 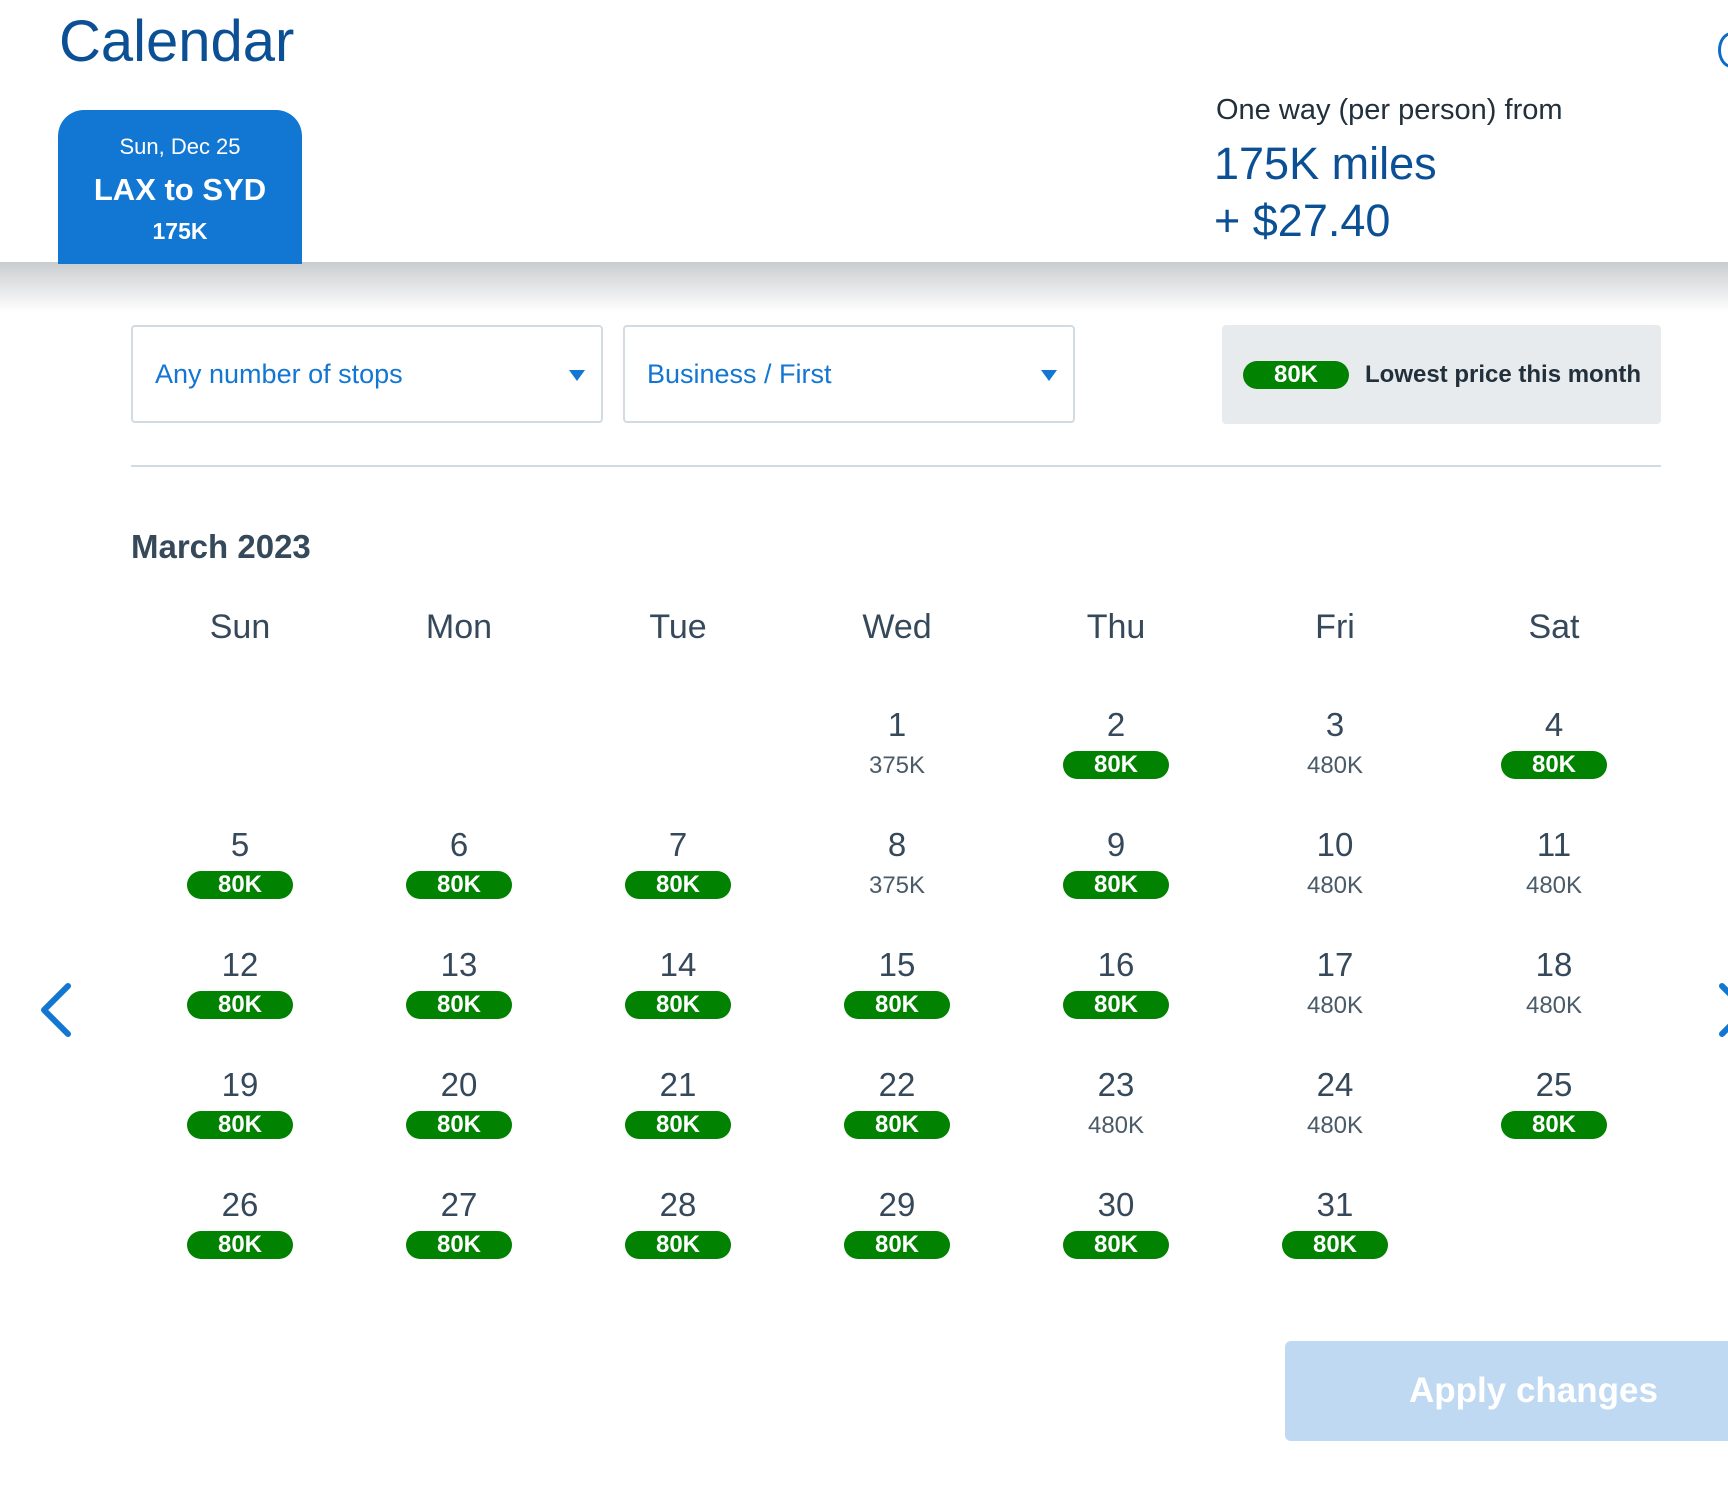 What do you see at coordinates (1335, 724) in the screenshot?
I see `day-number: 3` at bounding box center [1335, 724].